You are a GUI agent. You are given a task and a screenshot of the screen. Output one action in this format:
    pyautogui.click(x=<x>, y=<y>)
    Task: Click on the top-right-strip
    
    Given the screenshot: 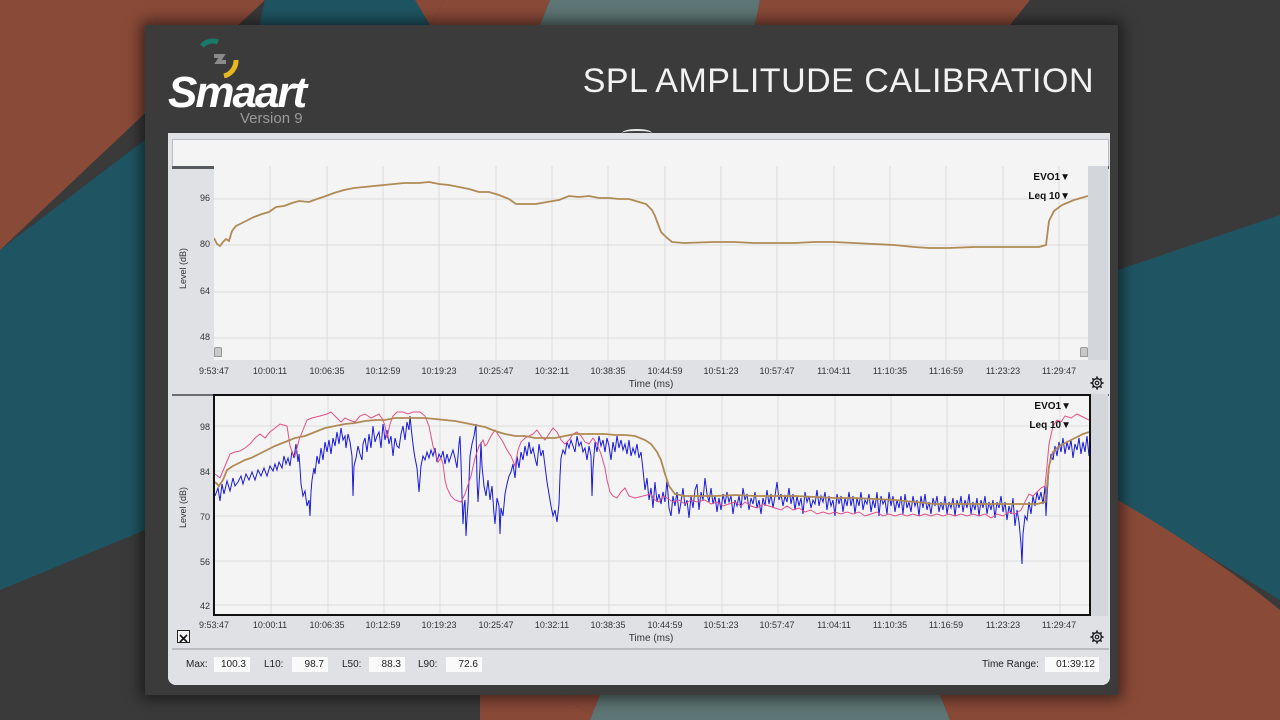 What is the action you would take?
    pyautogui.click(x=1098, y=263)
    